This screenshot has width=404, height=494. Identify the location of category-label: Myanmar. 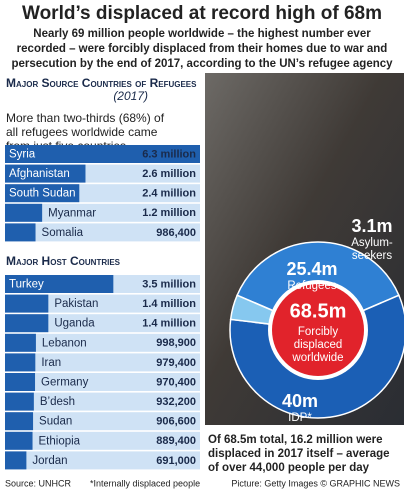
(72, 213).